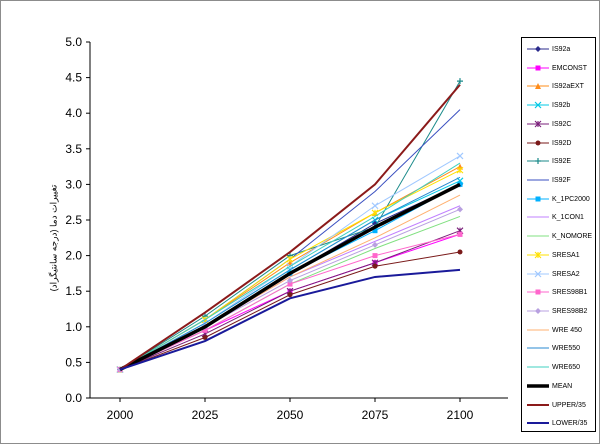 This screenshot has height=444, width=600. What do you see at coordinates (73, 327) in the screenshot?
I see `y-tick-label: 1.0` at bounding box center [73, 327].